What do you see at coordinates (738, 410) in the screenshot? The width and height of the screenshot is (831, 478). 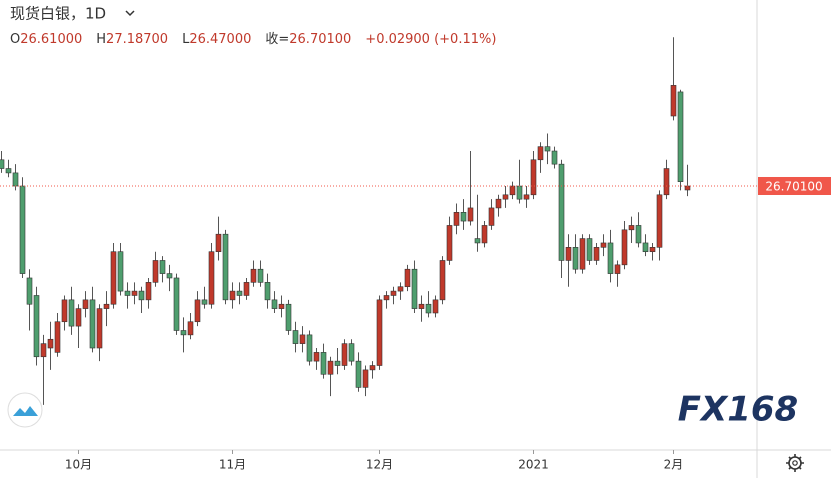 I see `watermark: FX168` at bounding box center [738, 410].